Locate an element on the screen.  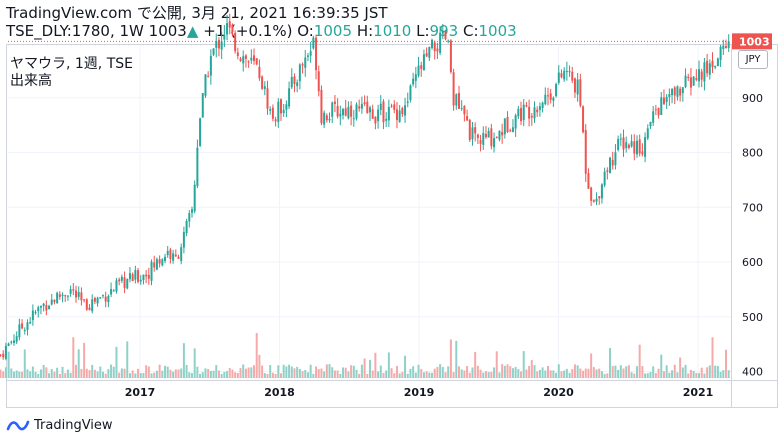
published-label: で公開, is located at coordinates (161, 13).